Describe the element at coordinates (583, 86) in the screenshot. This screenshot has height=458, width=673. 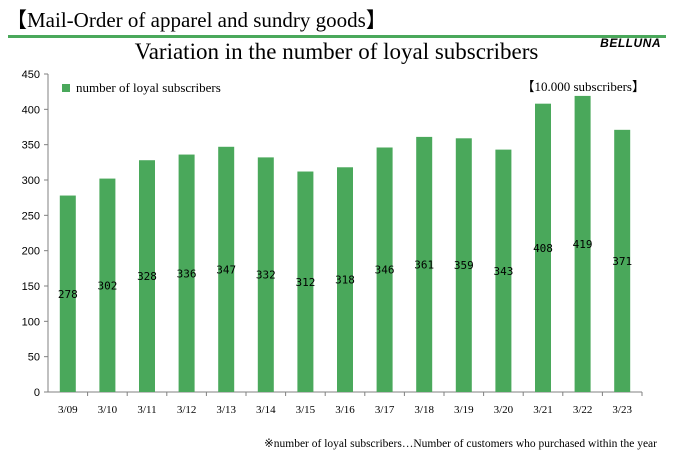
I see `unit-note: 【10.000 subscribers】` at that location.